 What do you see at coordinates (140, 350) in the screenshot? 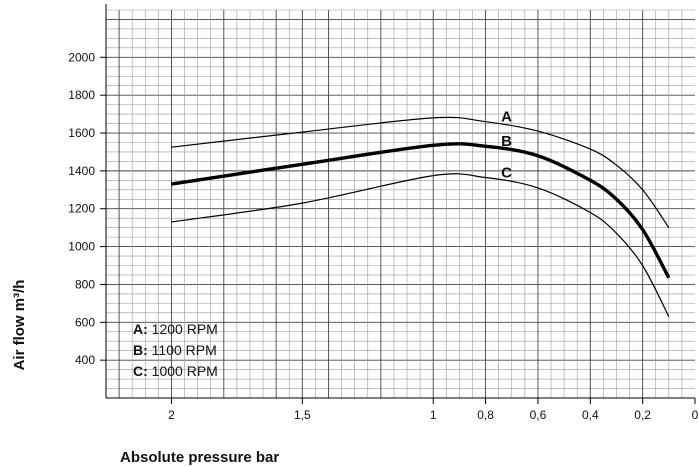
I see `legend-key: B:` at bounding box center [140, 350].